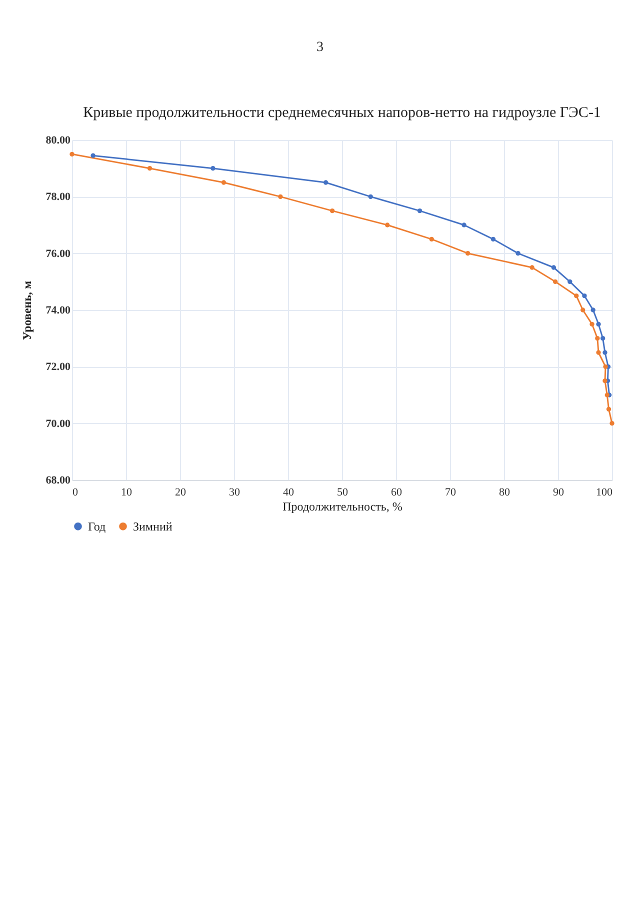 This screenshot has height=905, width=640. I want to click on y-tick-label: 72.00, so click(58, 367).